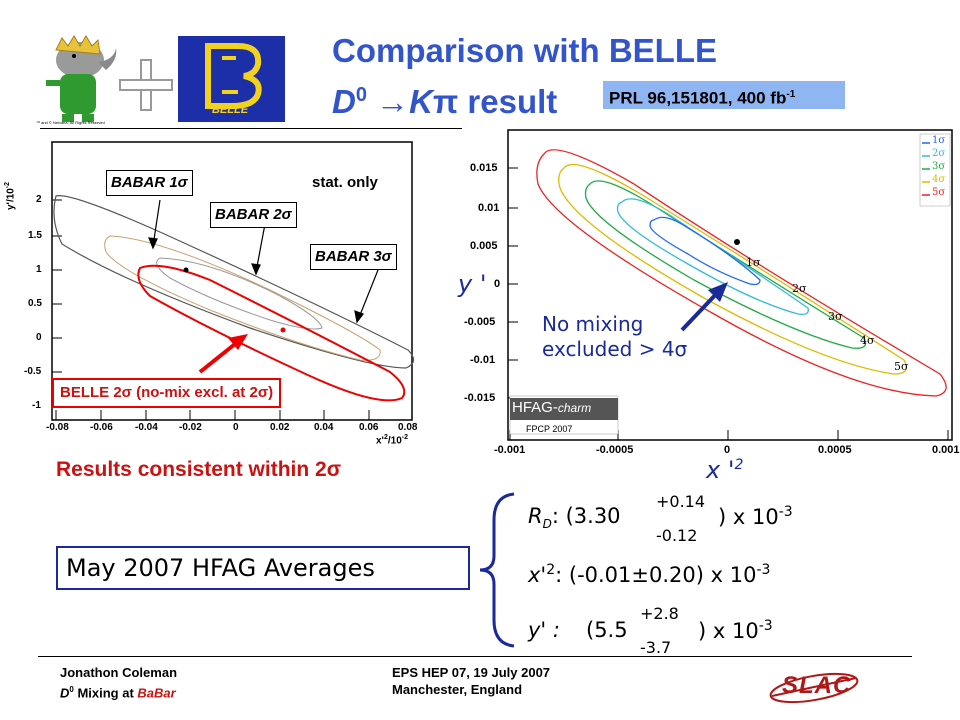  I want to click on footer-d: D, so click(65, 693).